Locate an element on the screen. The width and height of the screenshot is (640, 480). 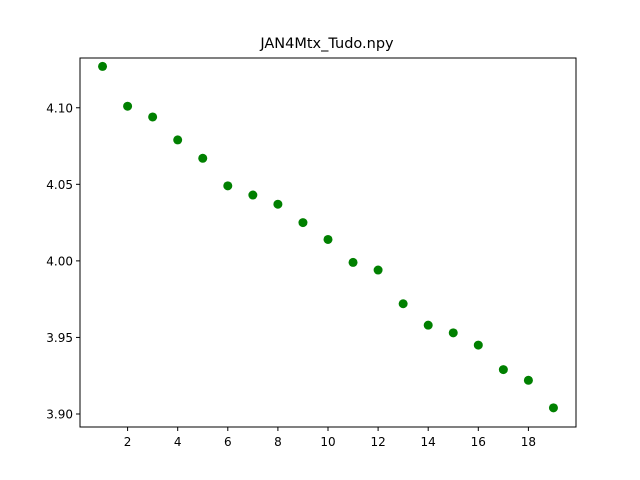
x-tick-label: 12 is located at coordinates (377, 442).